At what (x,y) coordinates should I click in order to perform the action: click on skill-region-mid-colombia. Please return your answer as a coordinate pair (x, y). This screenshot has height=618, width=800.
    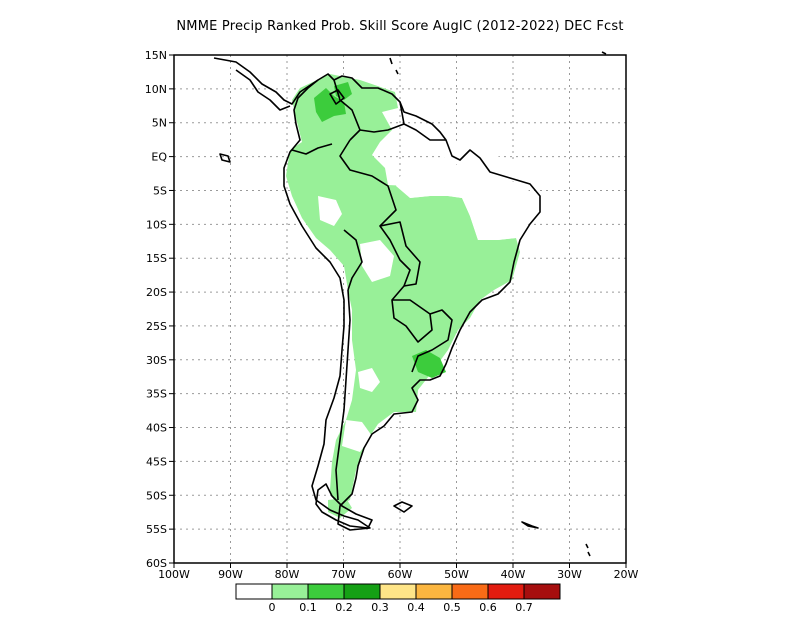
    Looking at the image, I should click on (330, 105).